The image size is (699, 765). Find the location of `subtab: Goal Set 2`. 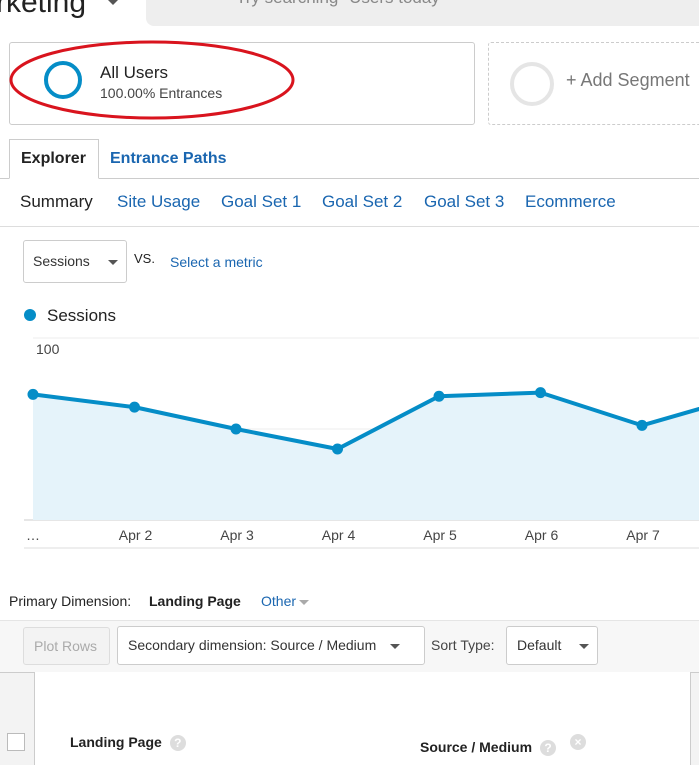

subtab: Goal Set 2 is located at coordinates (362, 201).